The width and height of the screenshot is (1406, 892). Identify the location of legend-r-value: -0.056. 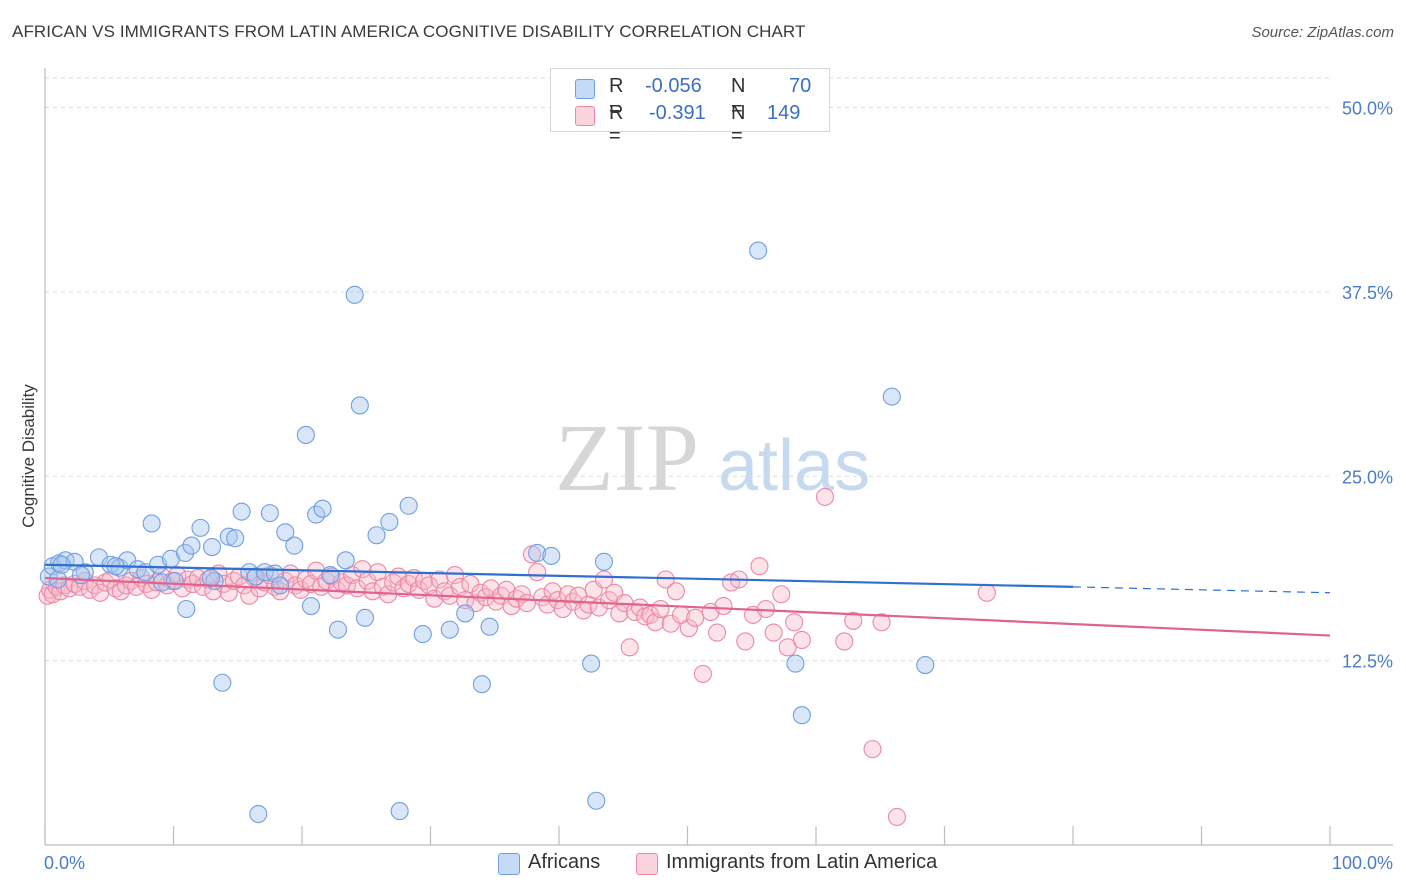
(673, 86).